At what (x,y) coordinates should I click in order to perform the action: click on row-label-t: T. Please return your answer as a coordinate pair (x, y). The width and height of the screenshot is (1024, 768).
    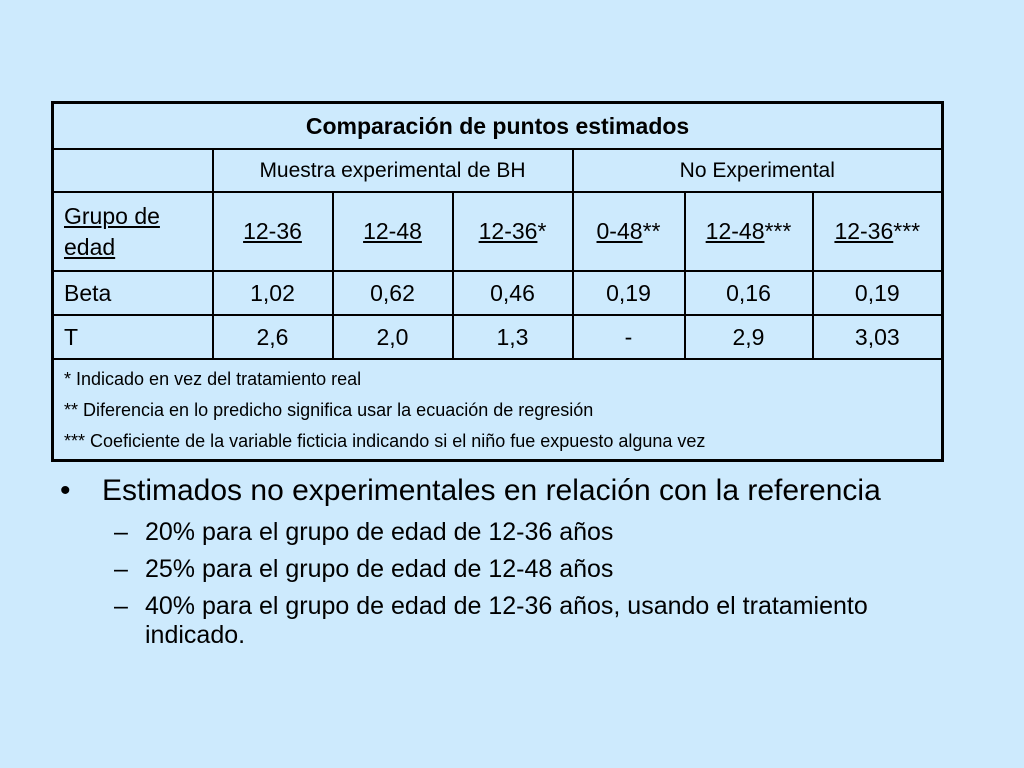
    Looking at the image, I should click on (132, 337).